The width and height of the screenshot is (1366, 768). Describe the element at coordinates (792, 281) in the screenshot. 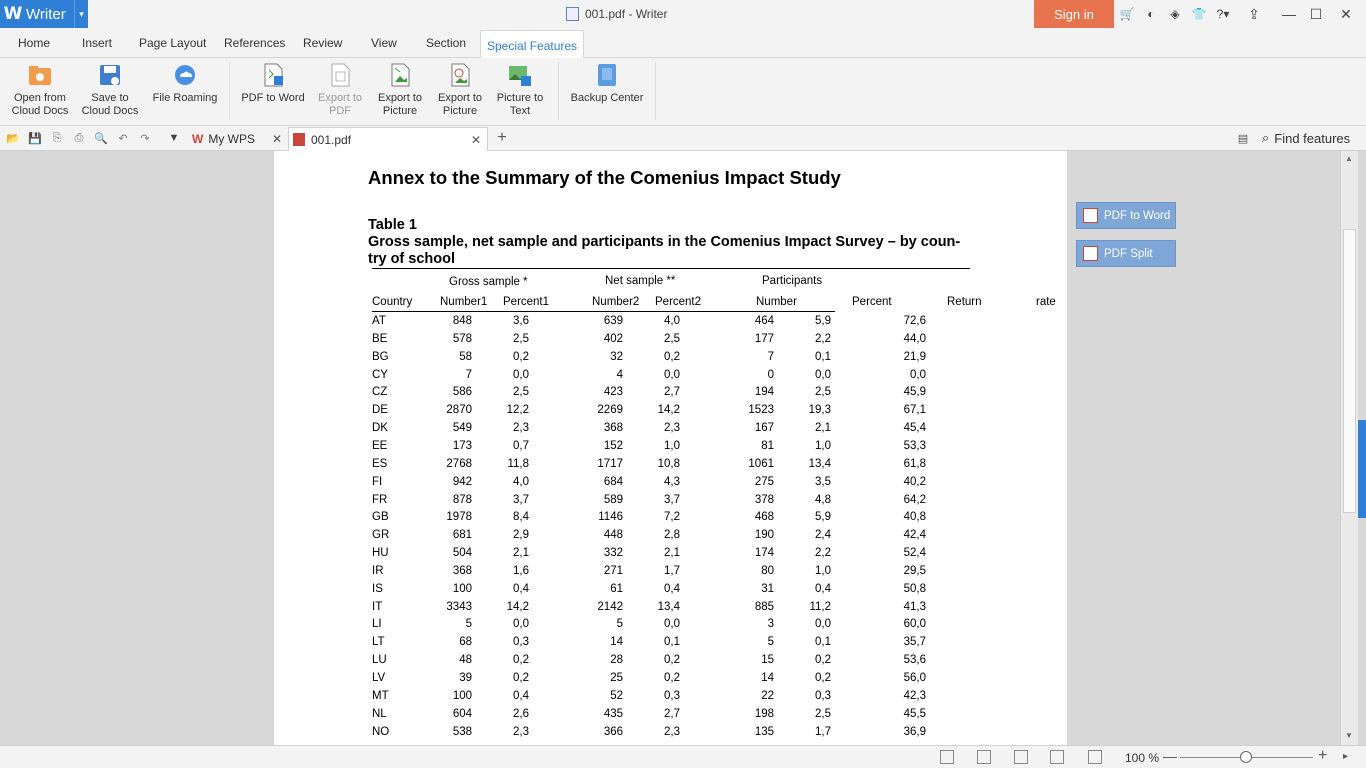

I see `participants-header: Participants` at that location.